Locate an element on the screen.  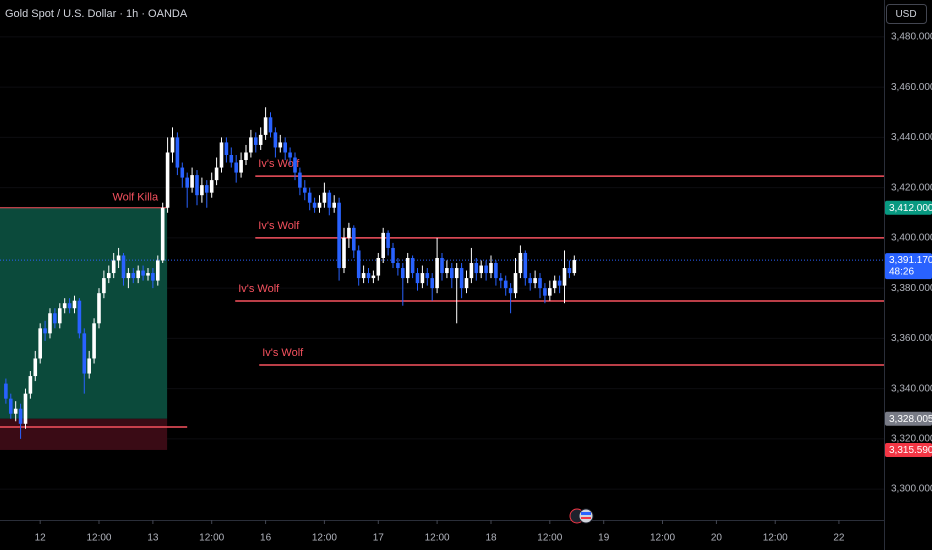
x-tick-label: 18 is located at coordinates (491, 538).